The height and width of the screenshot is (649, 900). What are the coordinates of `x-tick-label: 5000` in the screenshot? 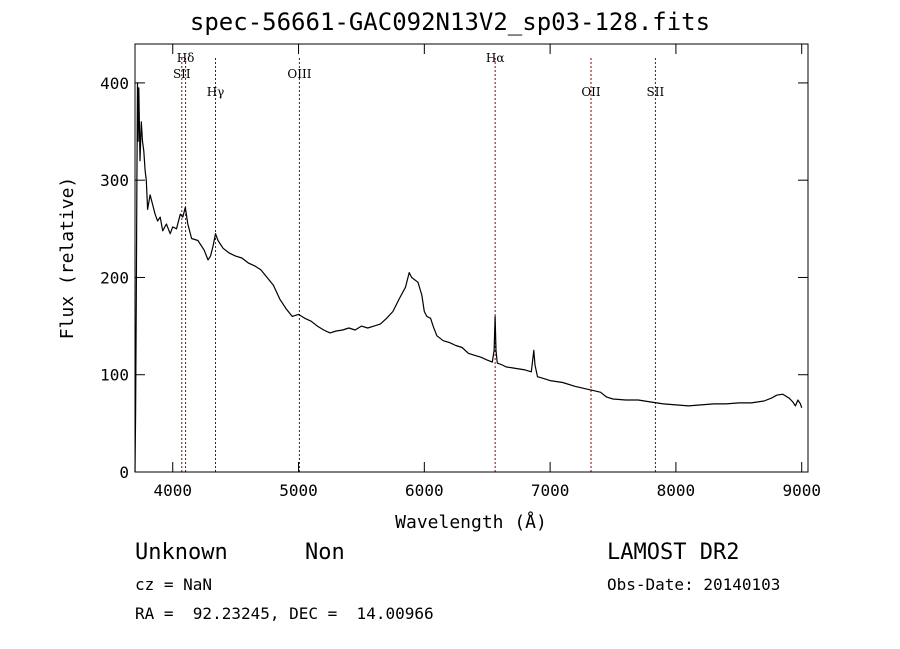 It's located at (298, 490).